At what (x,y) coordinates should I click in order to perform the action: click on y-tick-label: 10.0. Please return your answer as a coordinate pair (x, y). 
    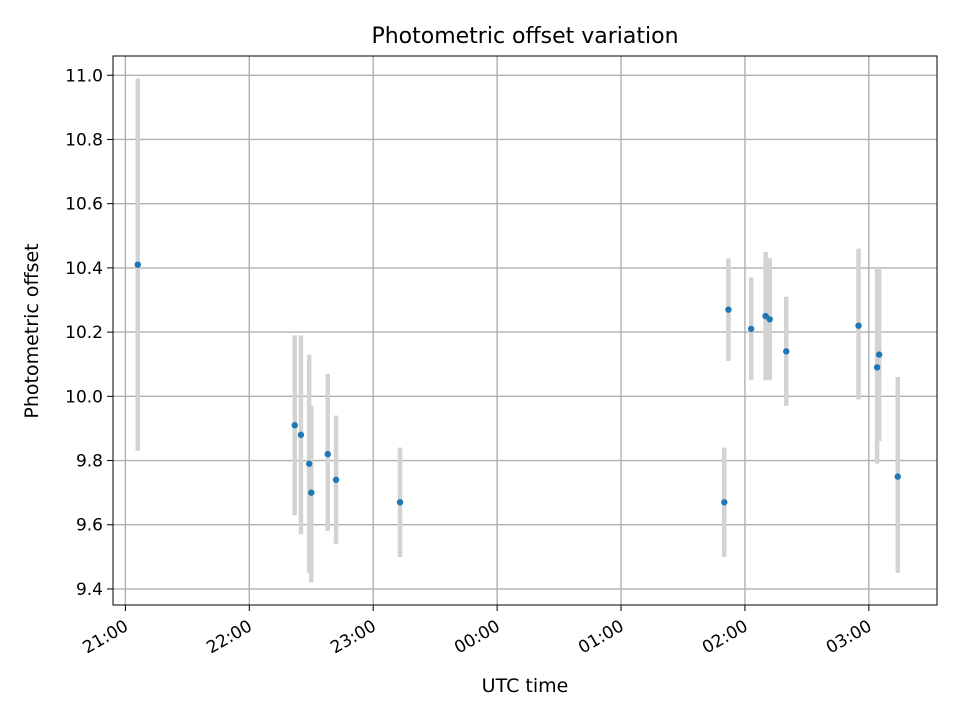
    Looking at the image, I should click on (84, 397).